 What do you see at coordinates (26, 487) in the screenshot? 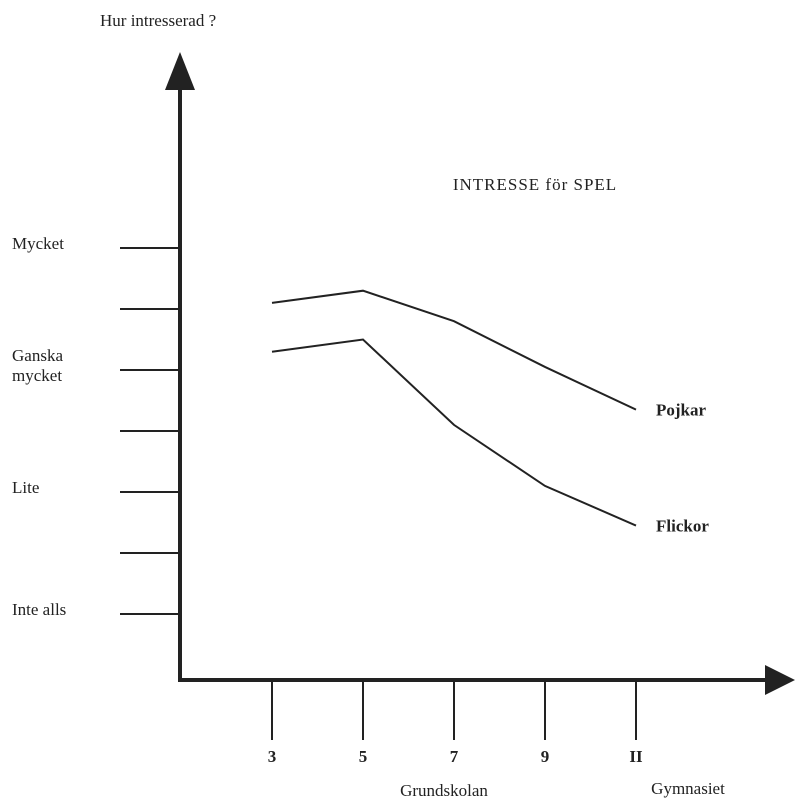
I see `y-tick-label: Lite` at bounding box center [26, 487].